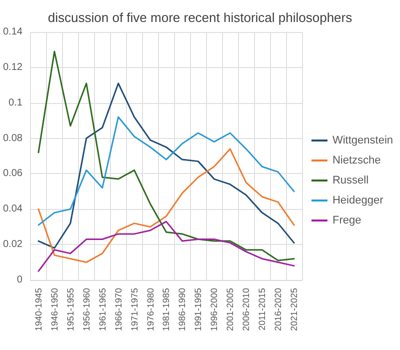  What do you see at coordinates (230, 310) in the screenshot?
I see `x-tick-label: 2001-2005` at bounding box center [230, 310].